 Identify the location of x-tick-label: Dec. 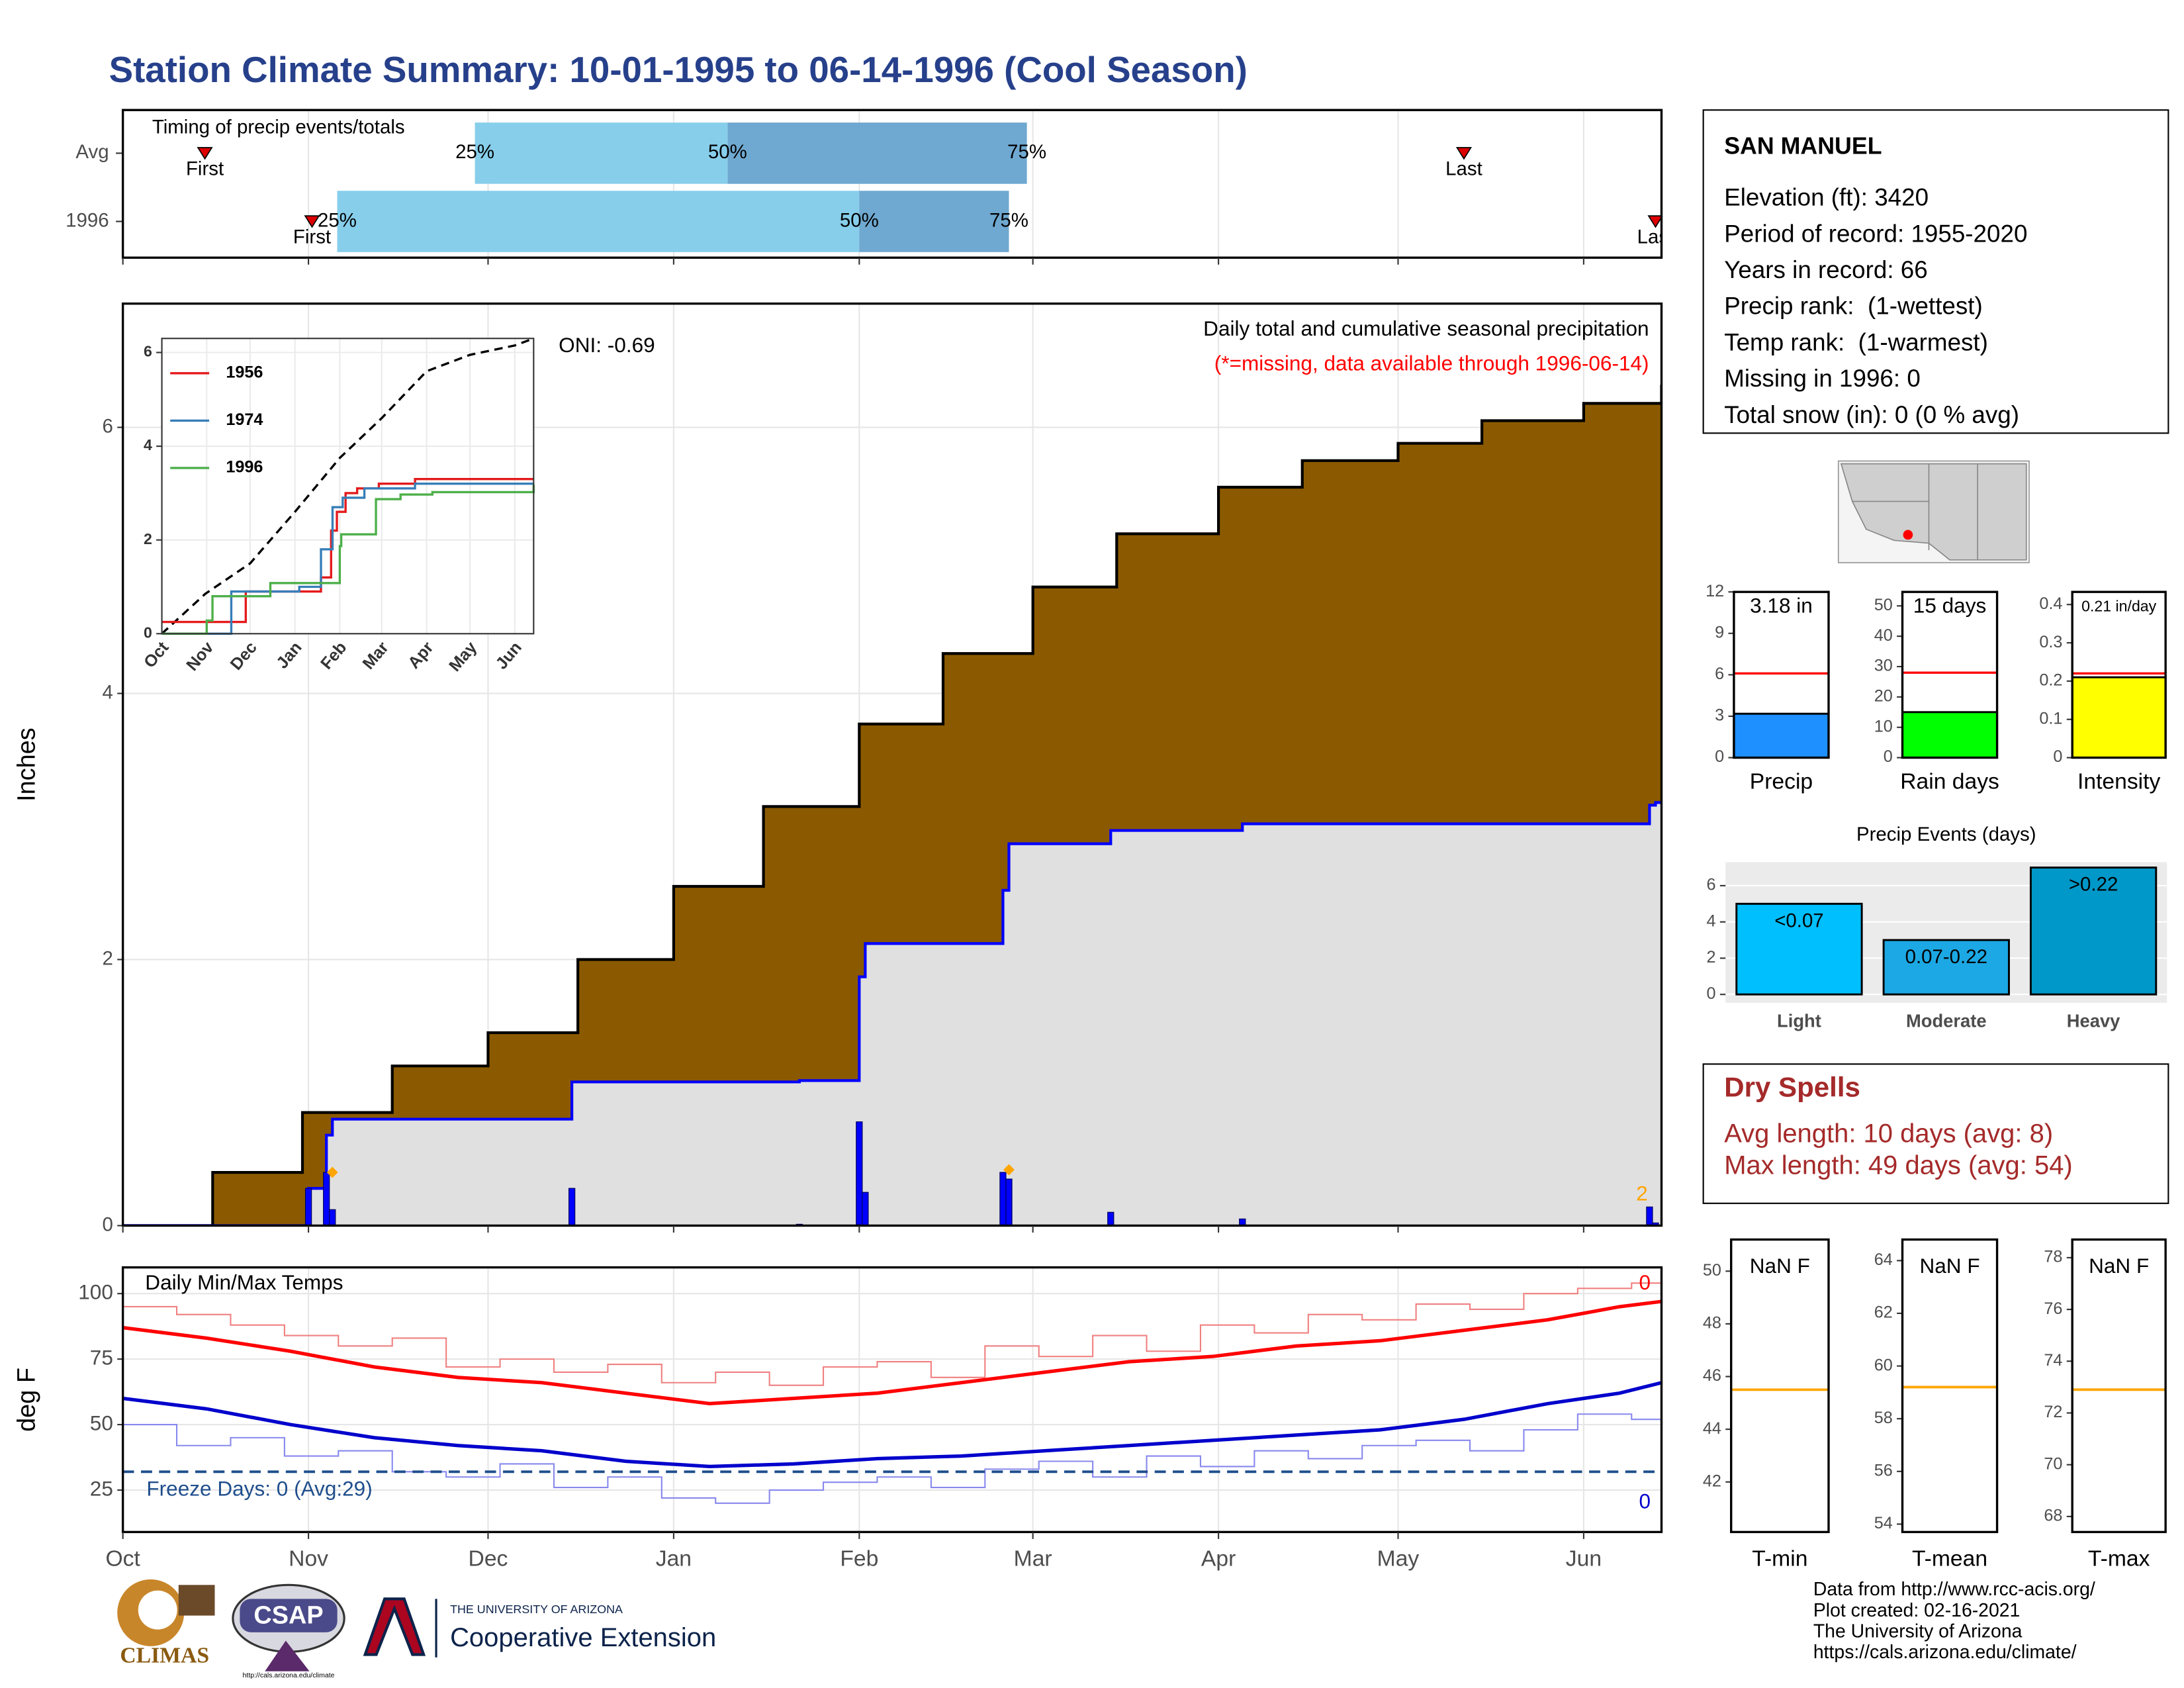
(244, 655).